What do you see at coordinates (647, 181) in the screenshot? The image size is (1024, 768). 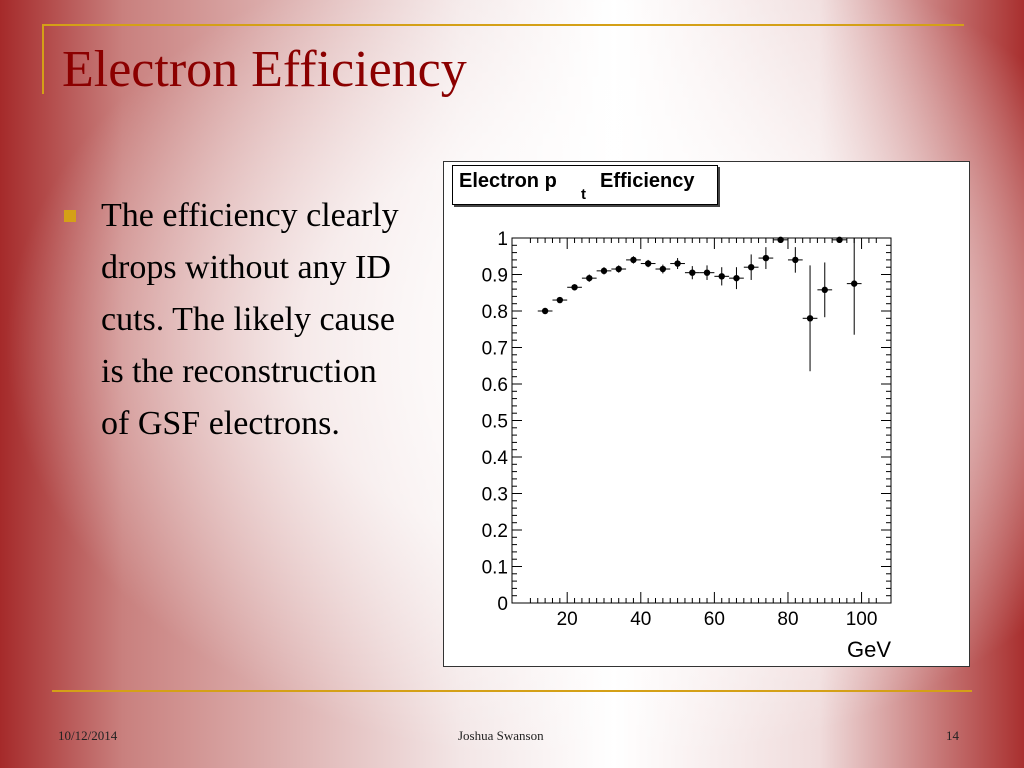 I see `chart-title-rest: Efficiency` at bounding box center [647, 181].